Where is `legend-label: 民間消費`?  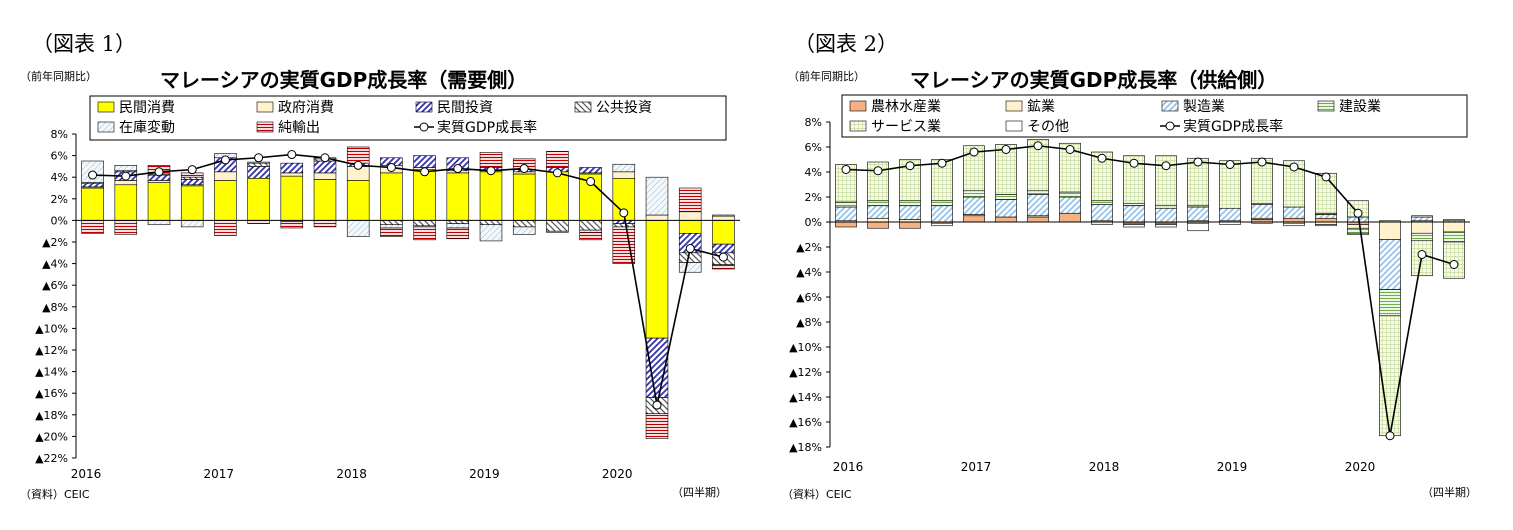 legend-label: 民間消費 is located at coordinates (147, 108).